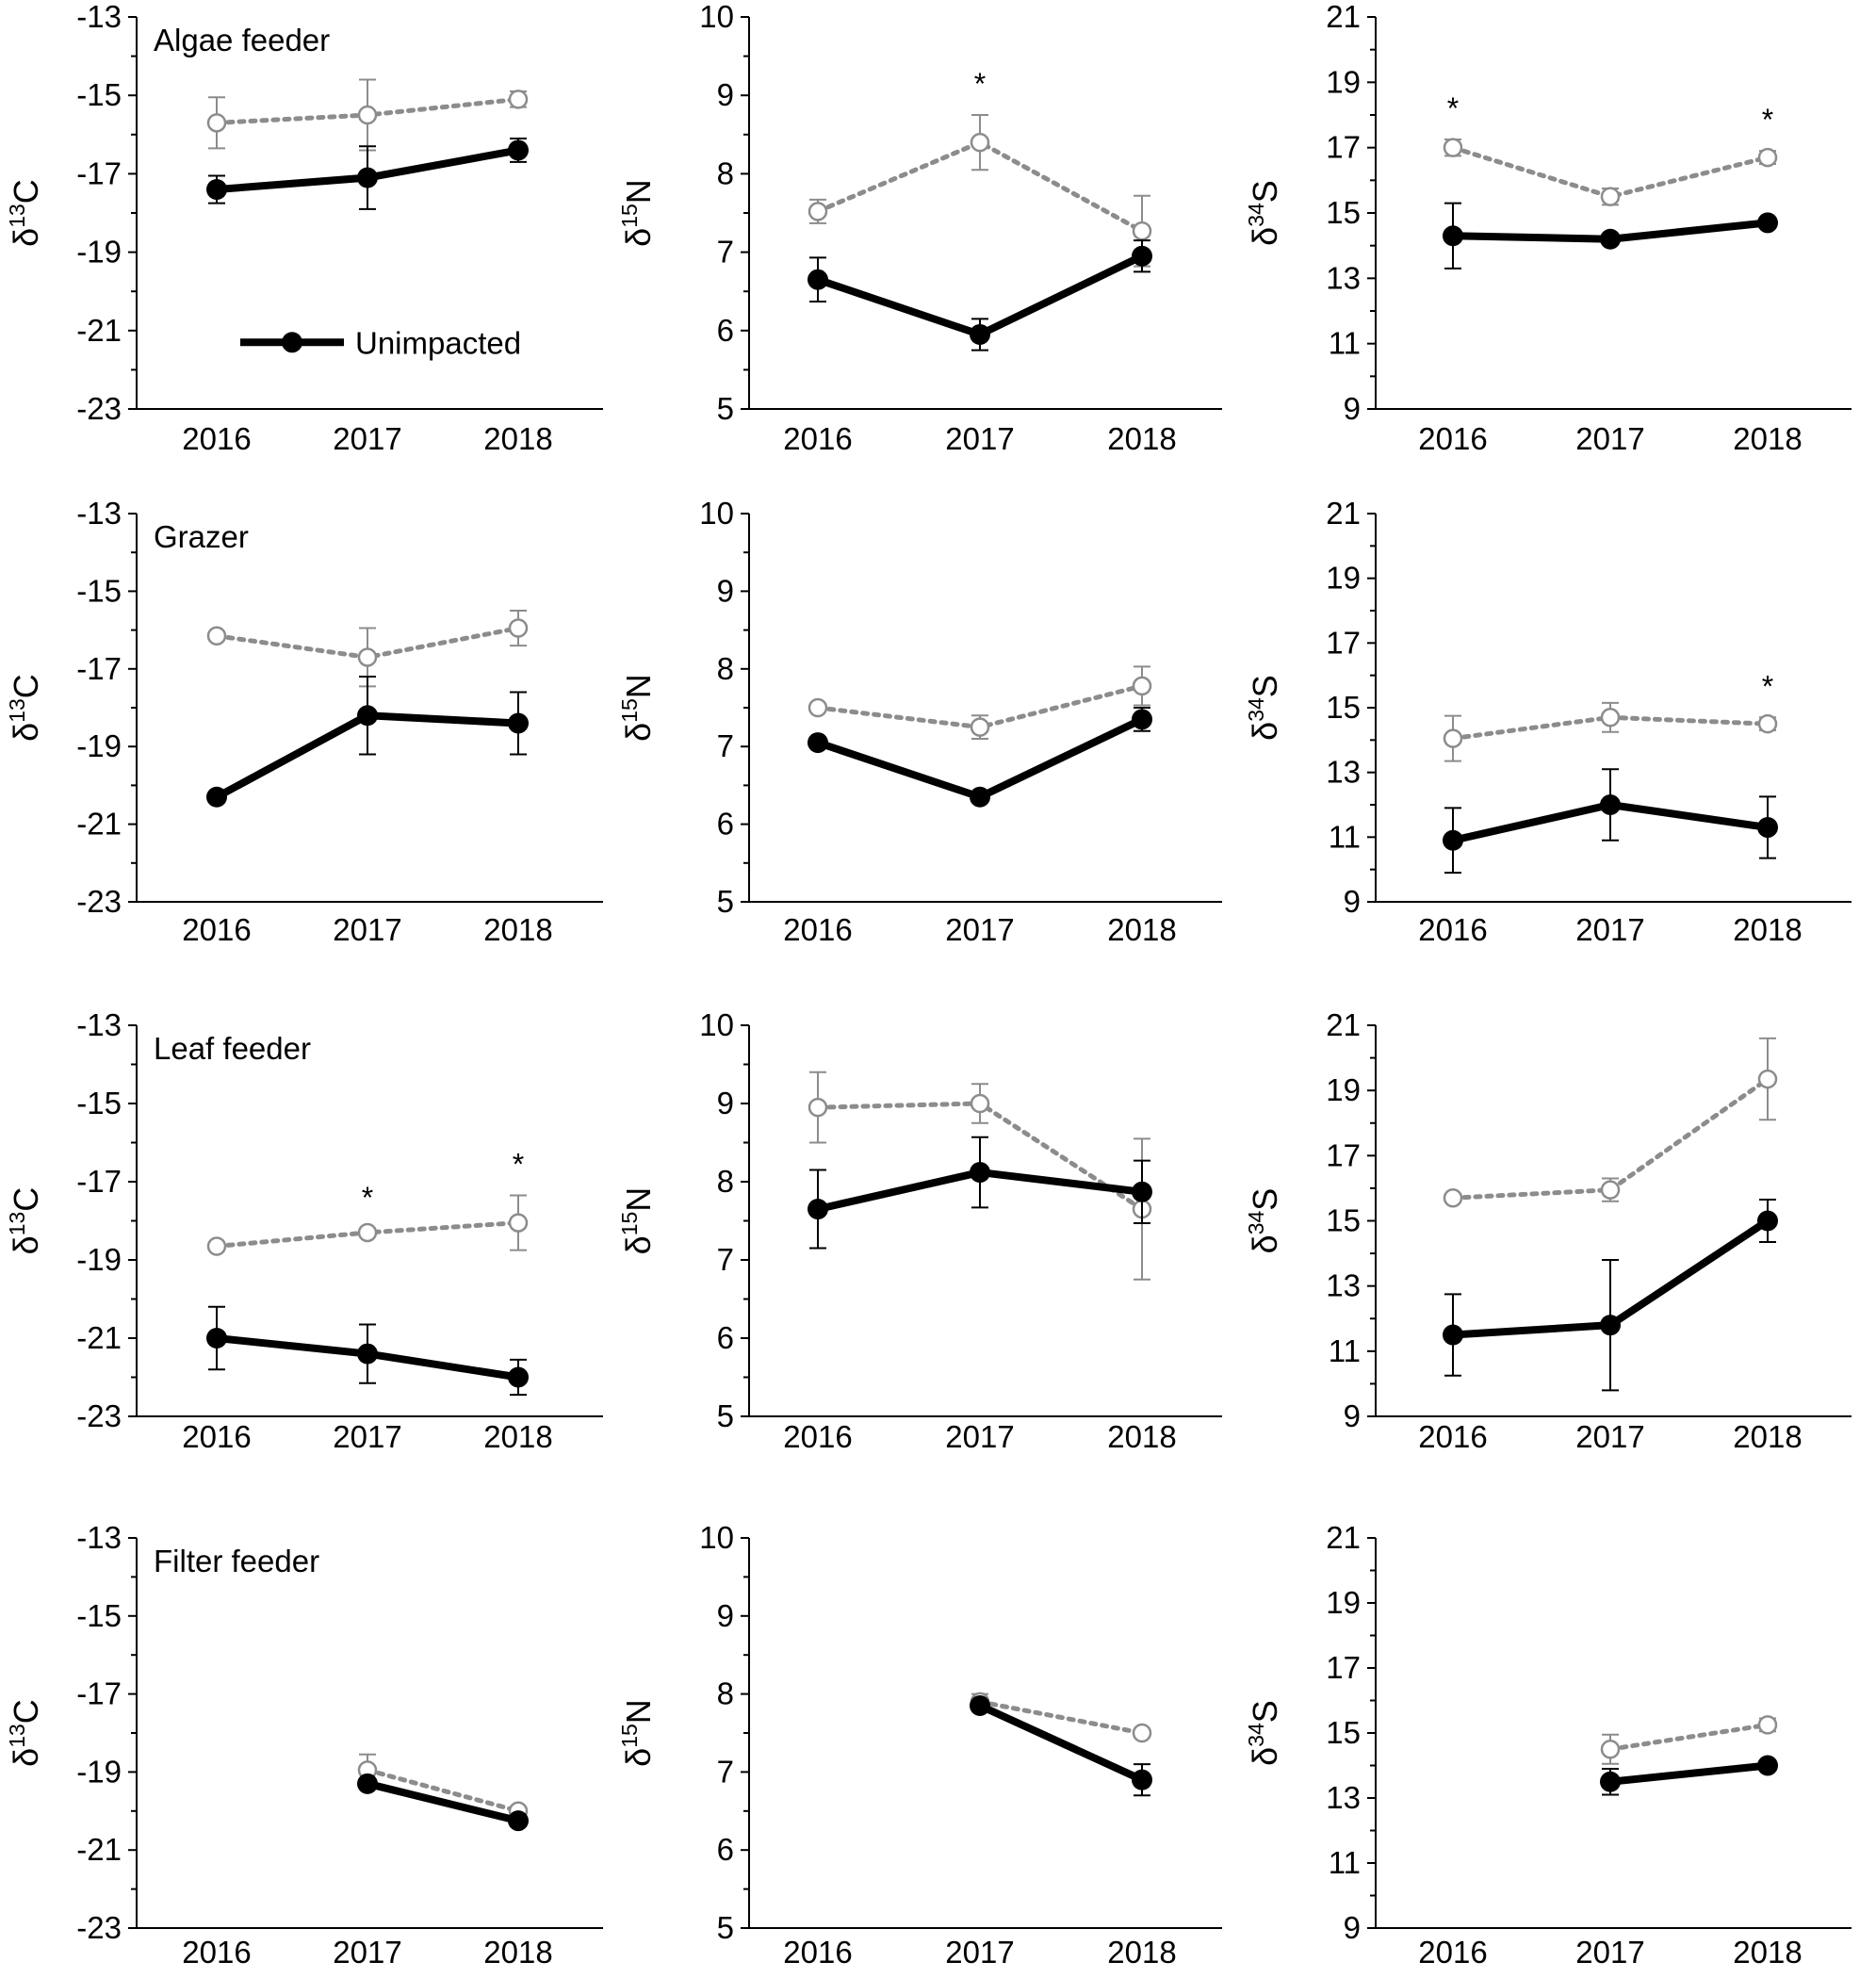 The width and height of the screenshot is (1876, 1978). What do you see at coordinates (380, 342) in the screenshot?
I see `legend: Unimpacted` at bounding box center [380, 342].